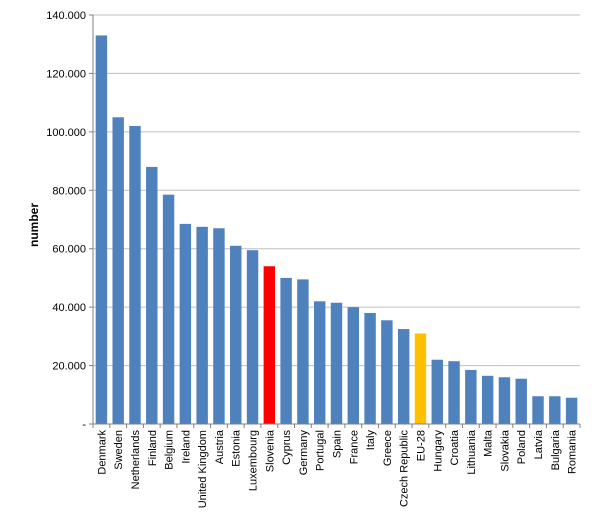  I want to click on bar-hungary, so click(437, 391).